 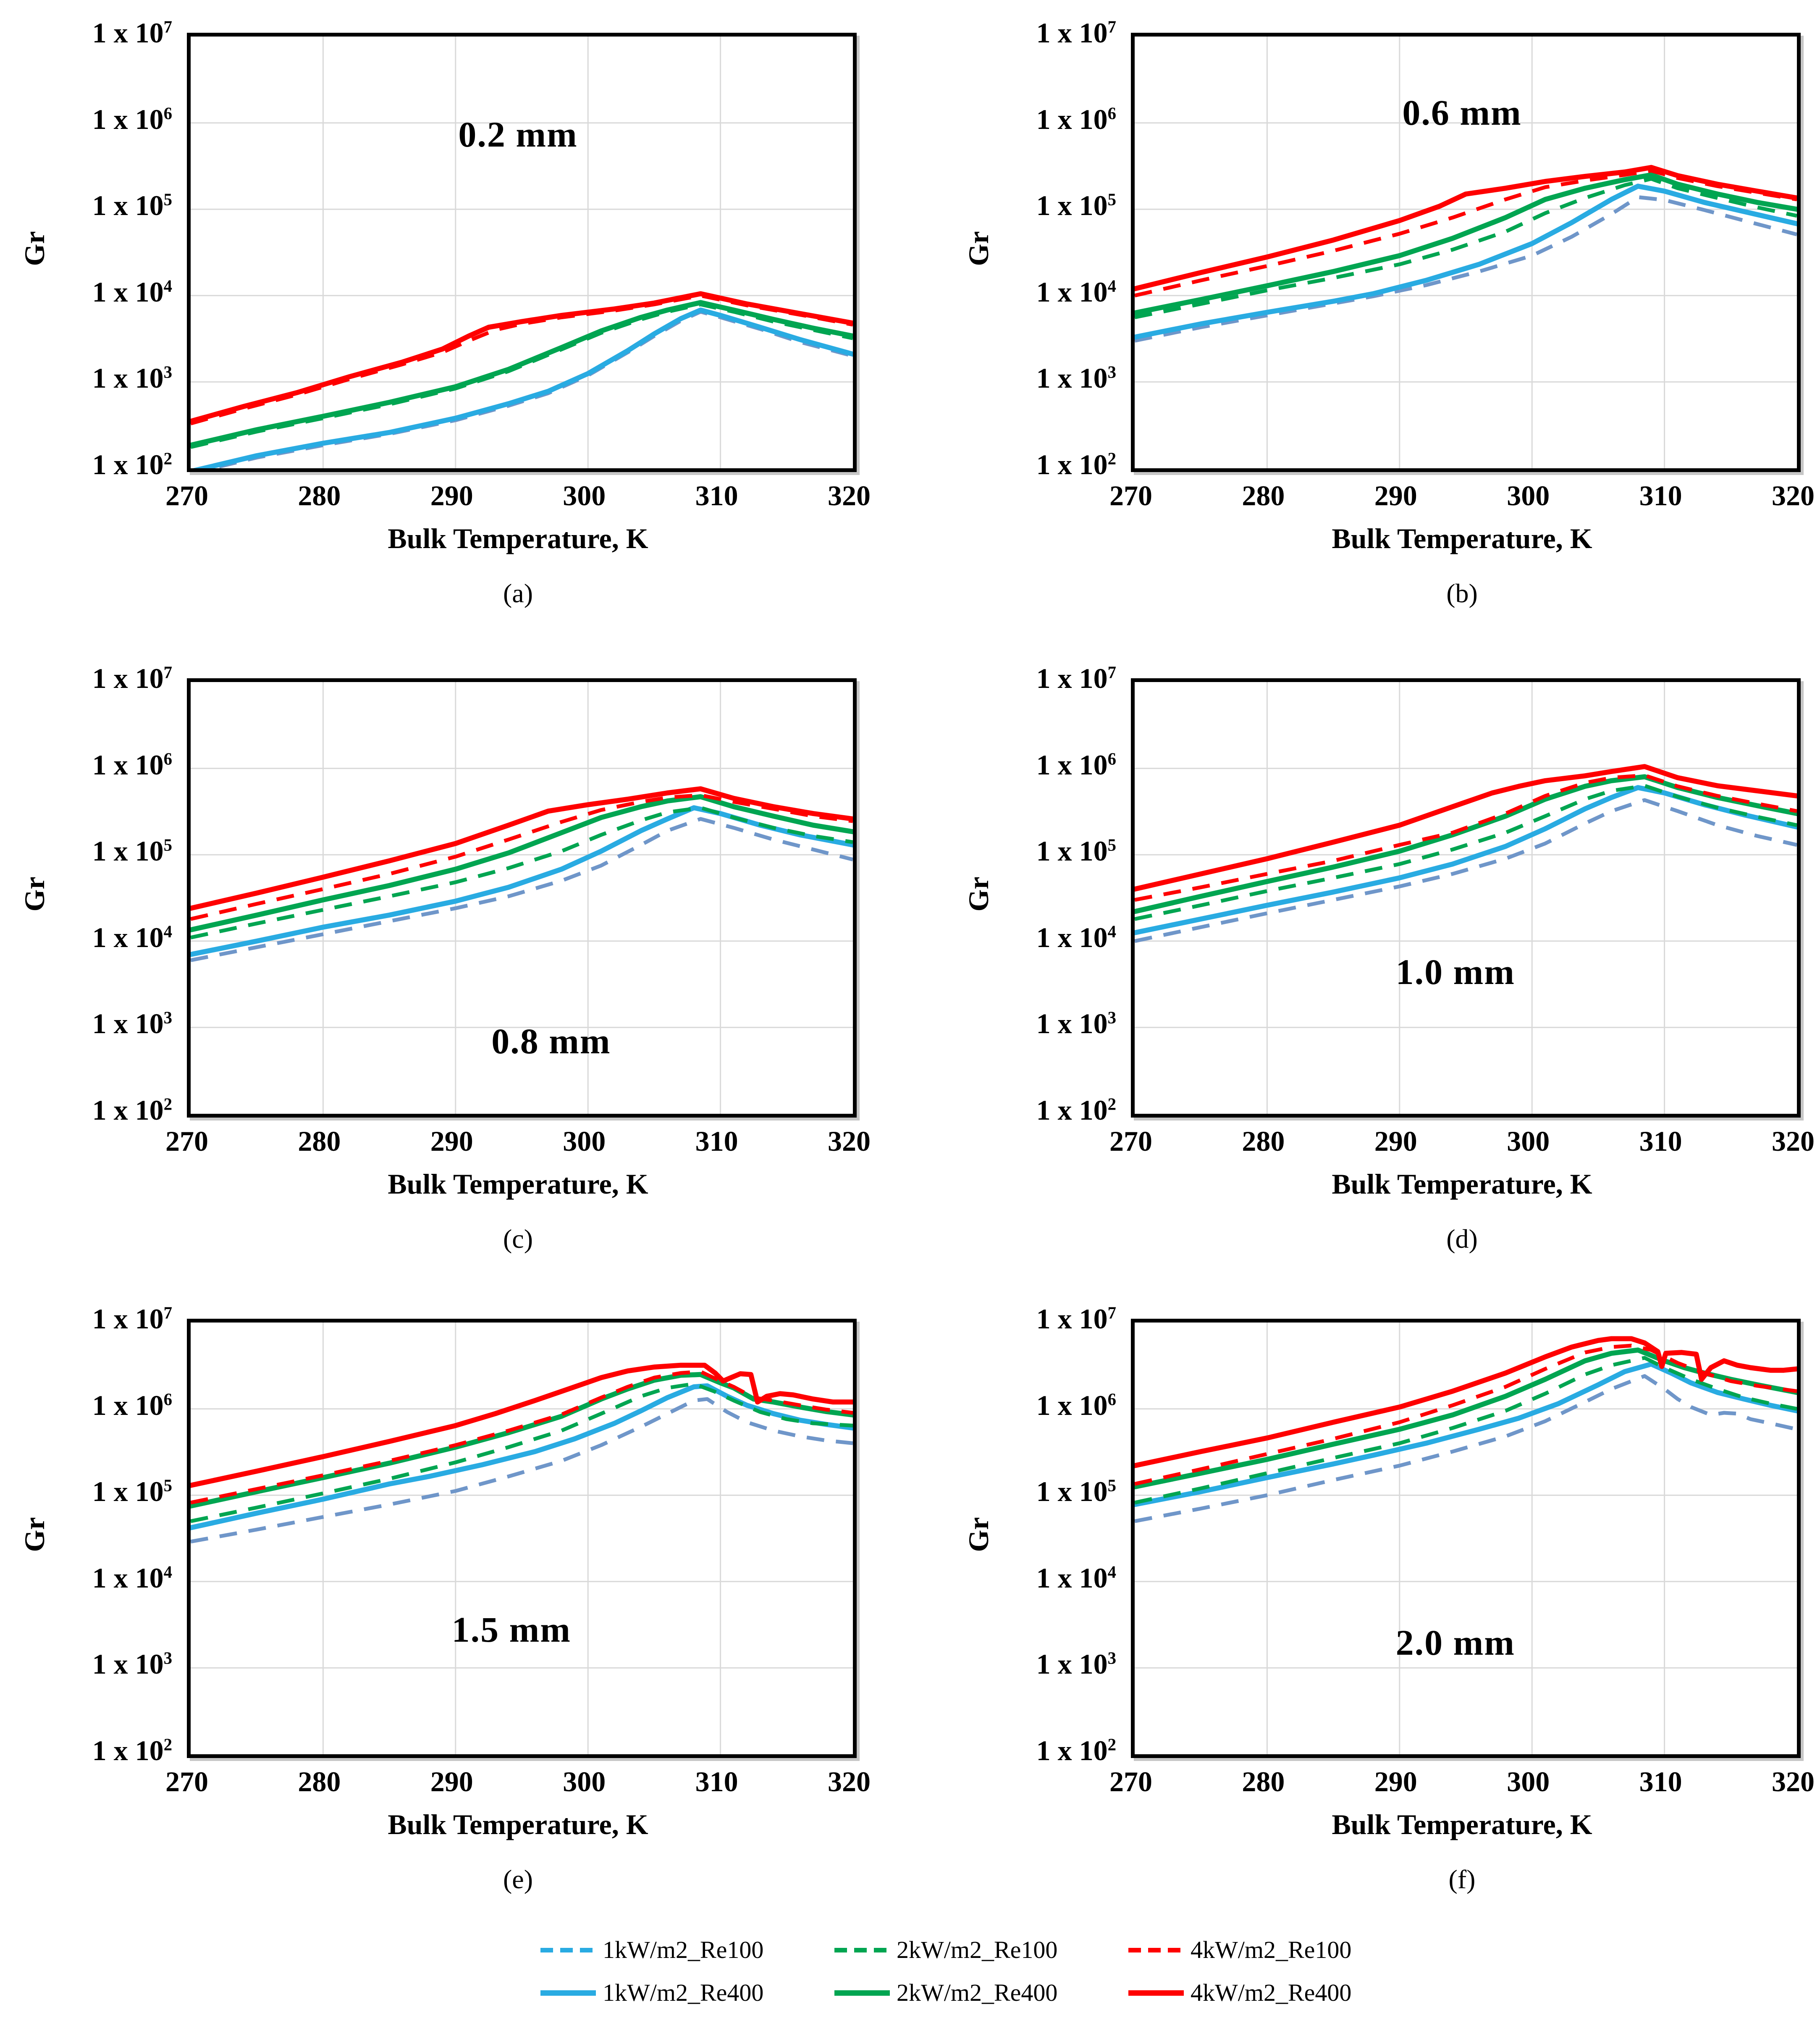 What do you see at coordinates (167, 459) in the screenshot?
I see `y-tick-exponent: 2` at bounding box center [167, 459].